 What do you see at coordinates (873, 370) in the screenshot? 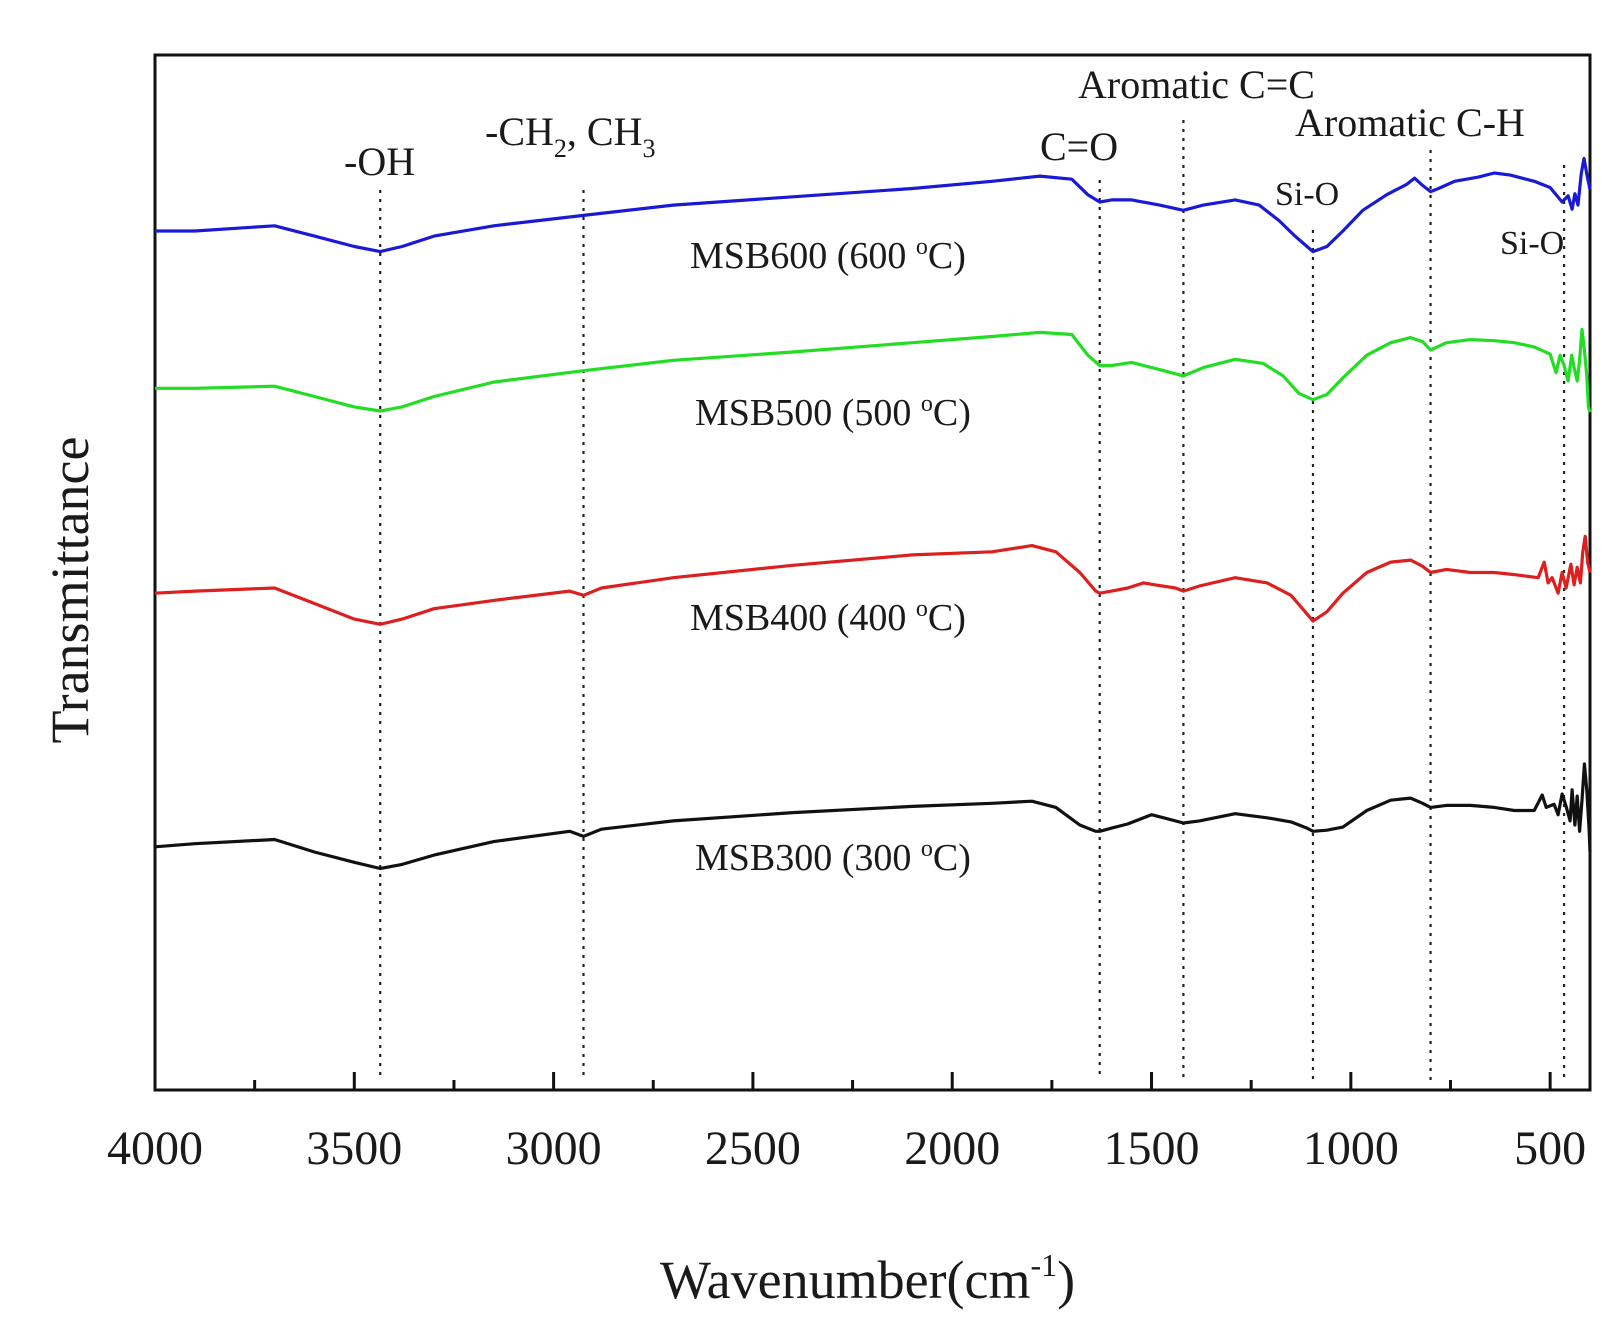
I see `series-line-msb500` at bounding box center [873, 370].